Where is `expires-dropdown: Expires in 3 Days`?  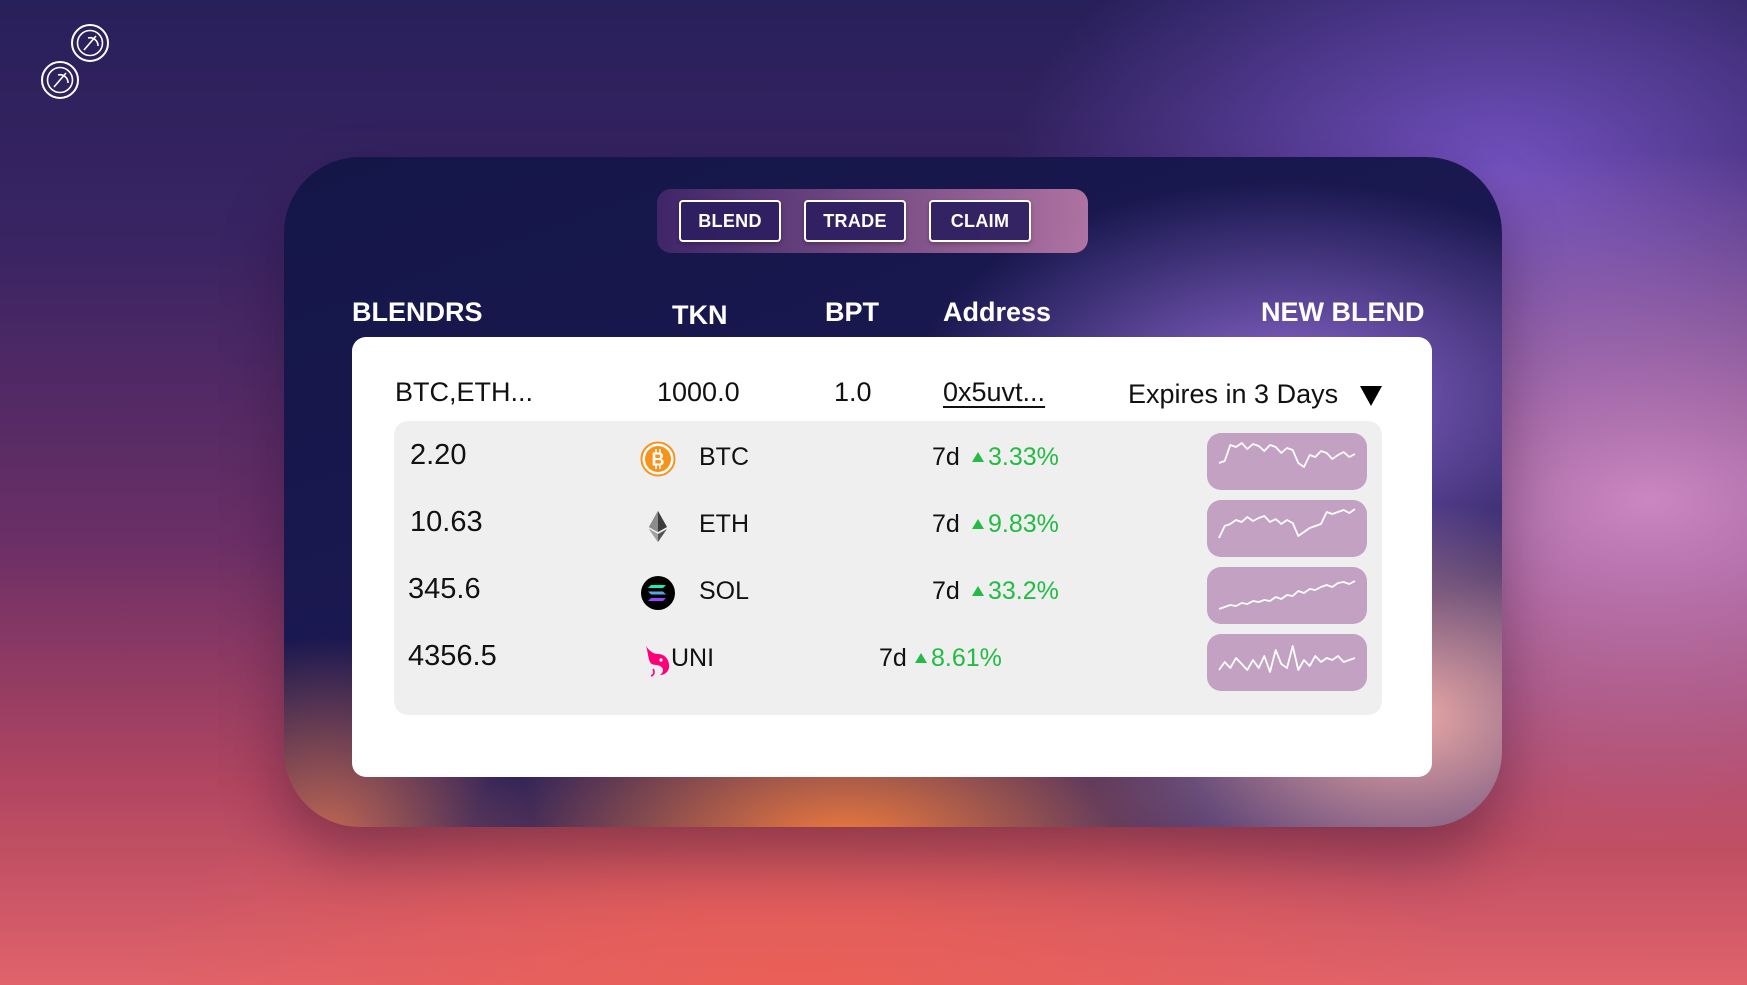 expires-dropdown: Expires in 3 Days is located at coordinates (1255, 394).